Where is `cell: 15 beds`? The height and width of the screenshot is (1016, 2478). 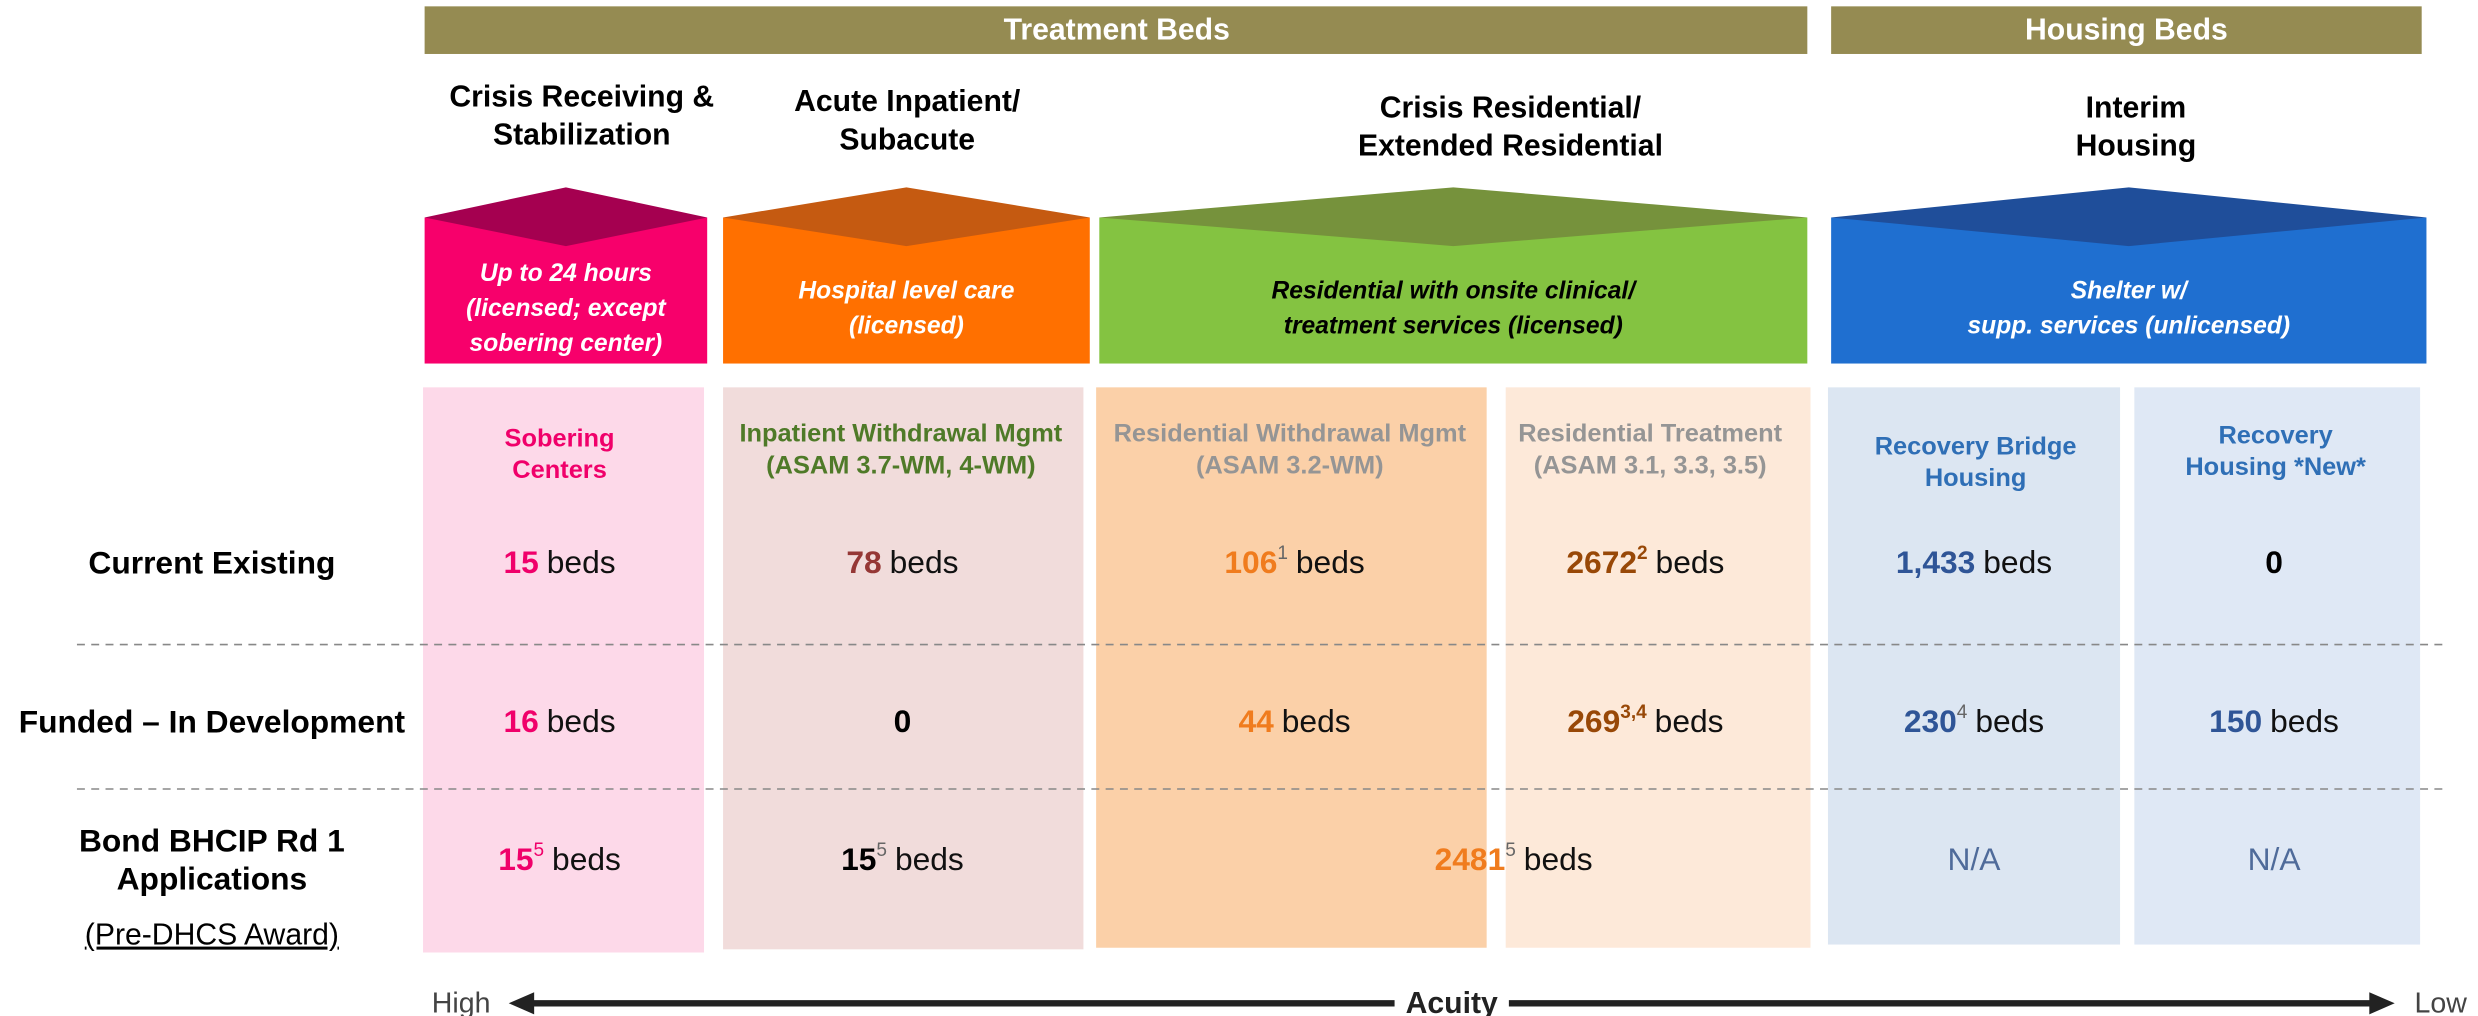
cell: 15 beds is located at coordinates (559, 563).